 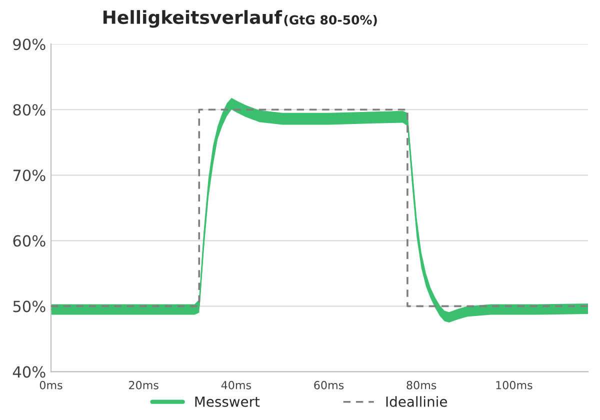 What do you see at coordinates (29, 241) in the screenshot?
I see `y-tick-label: 60%` at bounding box center [29, 241].